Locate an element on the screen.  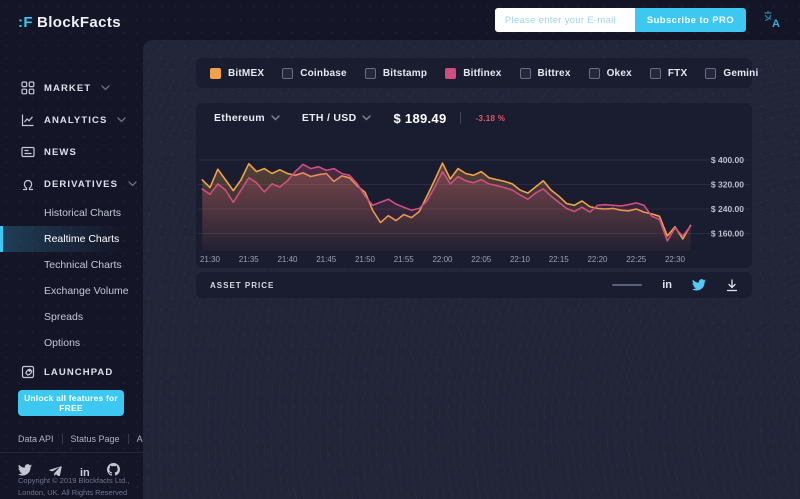
x-axis-label: 22:20 is located at coordinates (597, 259).